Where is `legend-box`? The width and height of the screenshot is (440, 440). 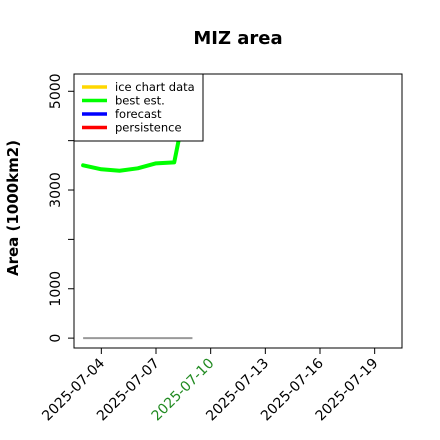
legend-box is located at coordinates (138, 107).